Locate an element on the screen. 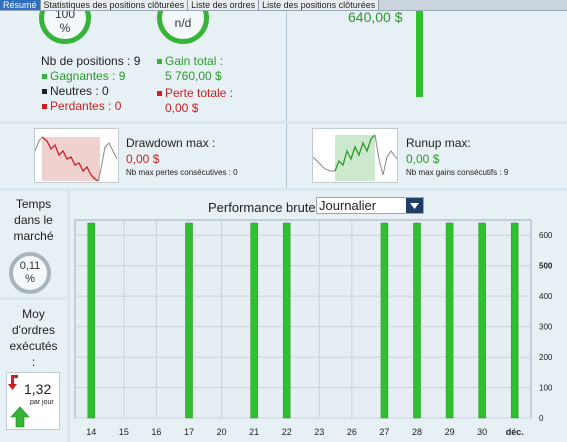  y-tick-label: 0 is located at coordinates (541, 418).